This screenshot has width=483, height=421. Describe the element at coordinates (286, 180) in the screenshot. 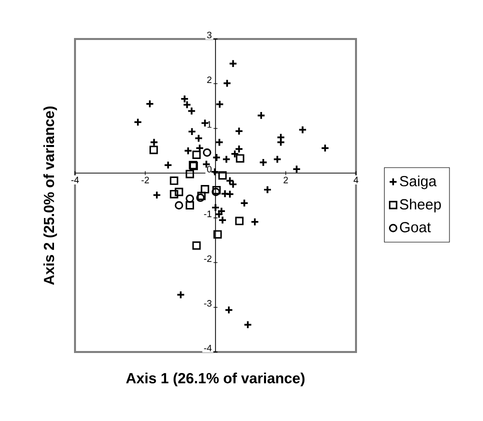

I see `x-tick-label: 2` at that location.